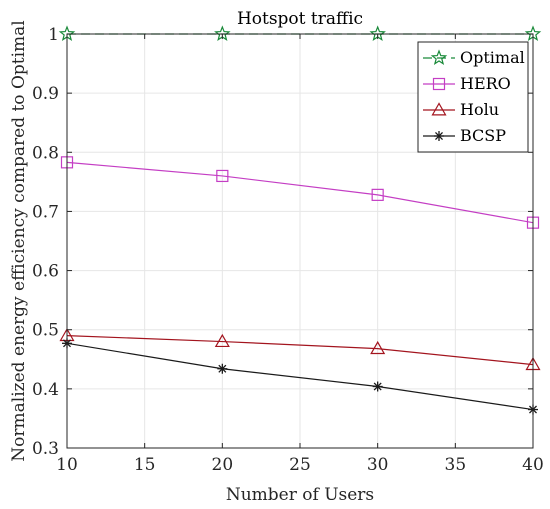 Image resolution: width=550 pixels, height=509 pixels. What do you see at coordinates (45, 153) in the screenshot?
I see `y-tick-label: 0.8` at bounding box center [45, 153].